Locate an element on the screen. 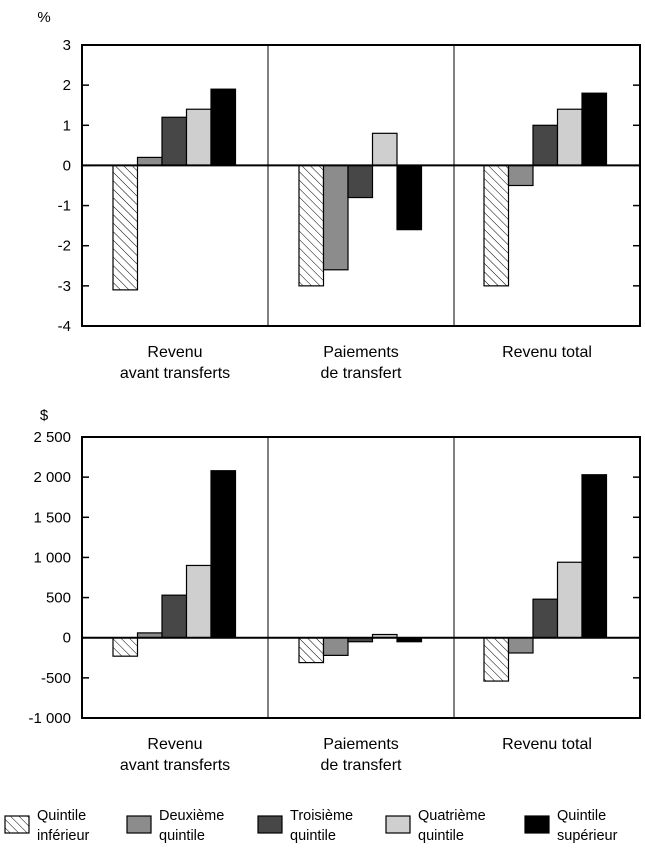 This screenshot has width=645, height=851. legend-label: Quatrième is located at coordinates (452, 816).